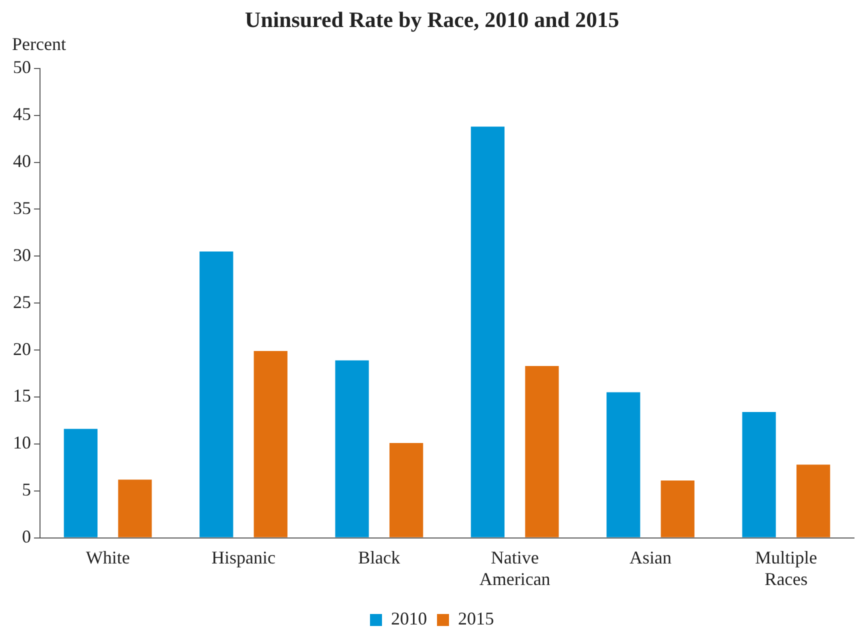 This screenshot has height=639, width=862. Describe the element at coordinates (786, 568) in the screenshot. I see `x-tick-label: Multiple Races` at that location.